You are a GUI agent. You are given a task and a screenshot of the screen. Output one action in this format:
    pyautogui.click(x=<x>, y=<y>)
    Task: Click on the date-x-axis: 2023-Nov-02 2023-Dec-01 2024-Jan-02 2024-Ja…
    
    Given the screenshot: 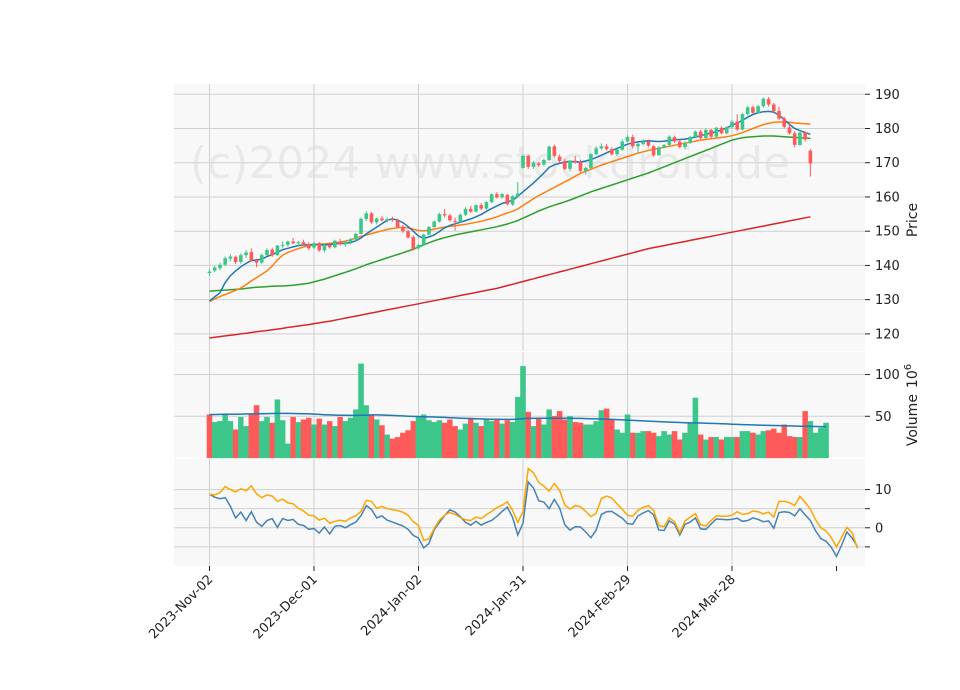 What is the action you would take?
    pyautogui.click(x=491, y=604)
    